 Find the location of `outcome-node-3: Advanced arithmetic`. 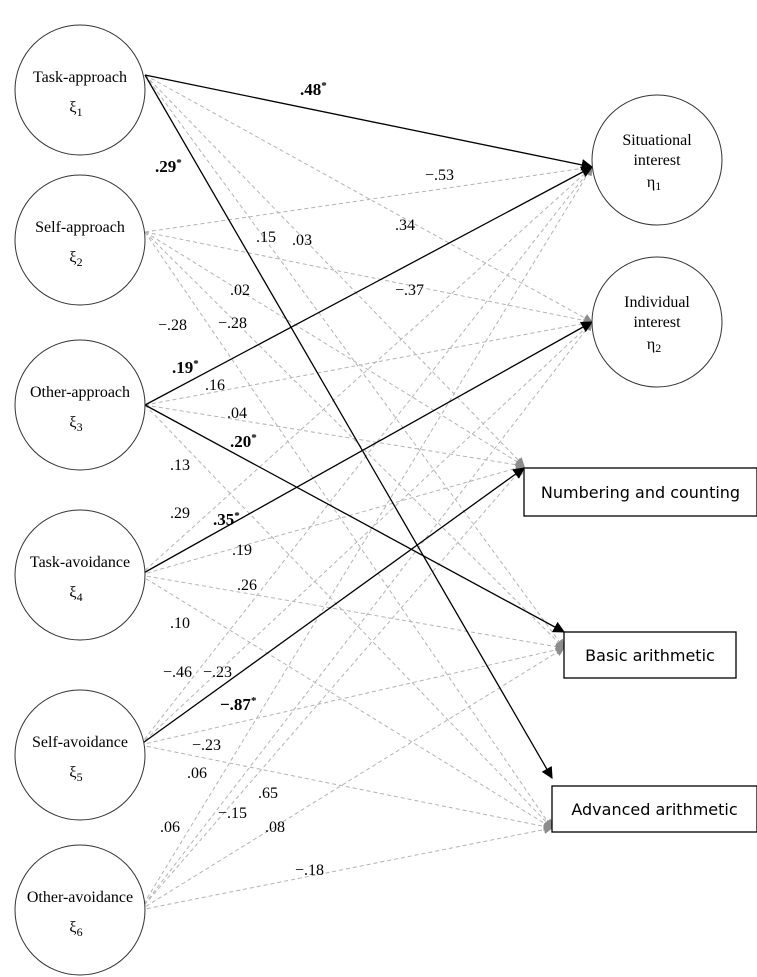

outcome-node-3: Advanced arithmetic is located at coordinates (654, 809).